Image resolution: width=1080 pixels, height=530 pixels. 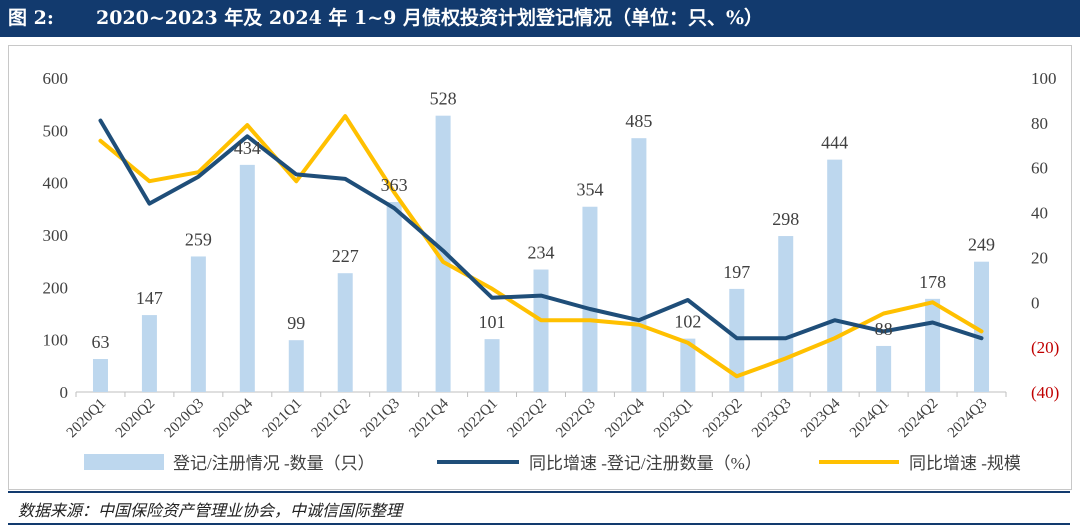 What do you see at coordinates (56, 183) in the screenshot?
I see `y-left-tick-label: 400` at bounding box center [56, 183].